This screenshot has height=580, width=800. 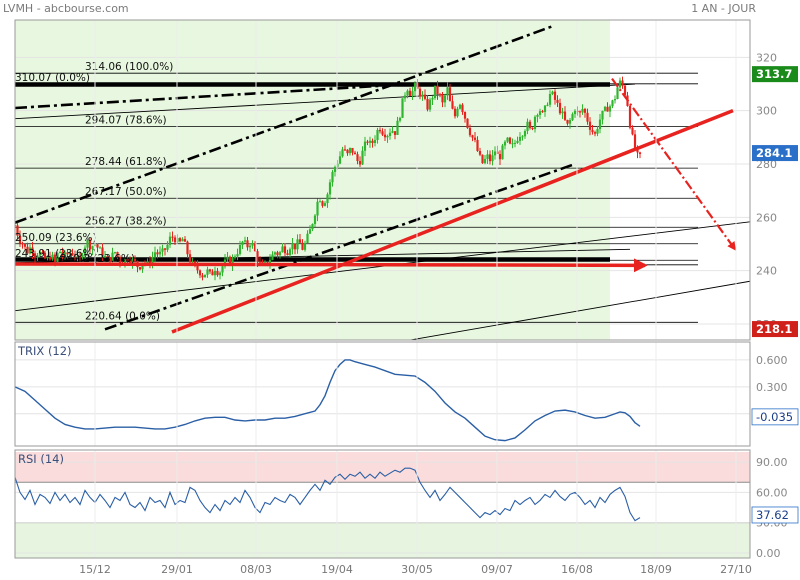 What do you see at coordinates (768, 553) in the screenshot?
I see `rsi-tick-label: 0.00` at bounding box center [768, 553].